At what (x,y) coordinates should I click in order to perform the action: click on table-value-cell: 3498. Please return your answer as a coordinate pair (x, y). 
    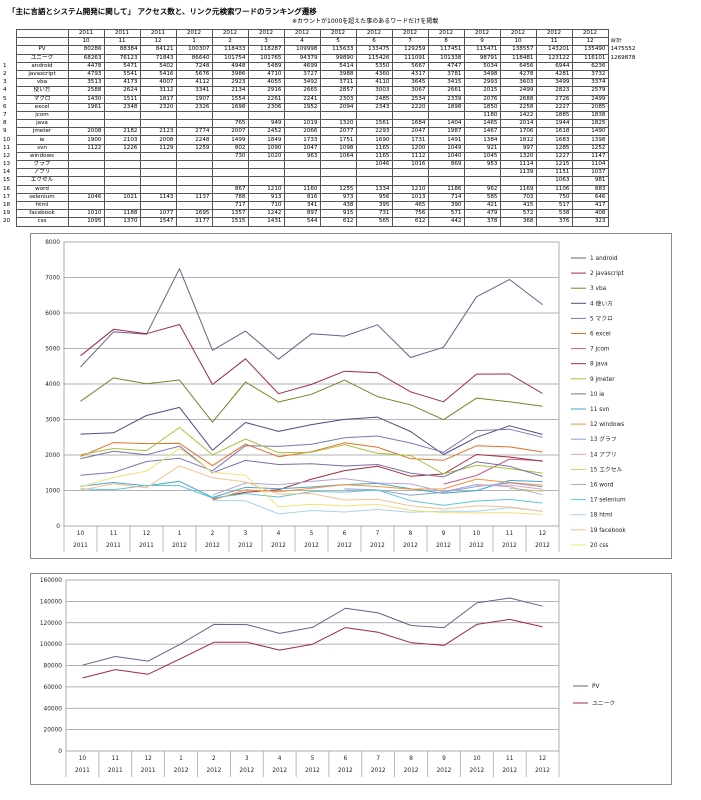
    Looking at the image, I should click on (482, 74).